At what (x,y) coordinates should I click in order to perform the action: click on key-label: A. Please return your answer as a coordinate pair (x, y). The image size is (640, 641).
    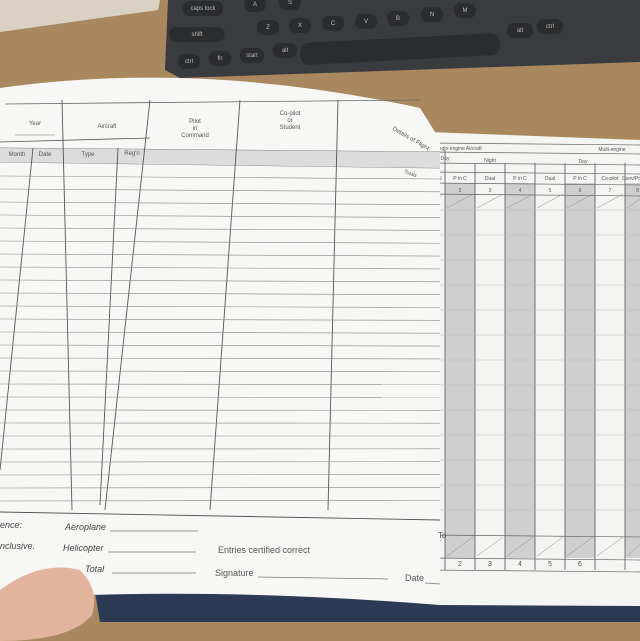
    Looking at the image, I should click on (255, 5).